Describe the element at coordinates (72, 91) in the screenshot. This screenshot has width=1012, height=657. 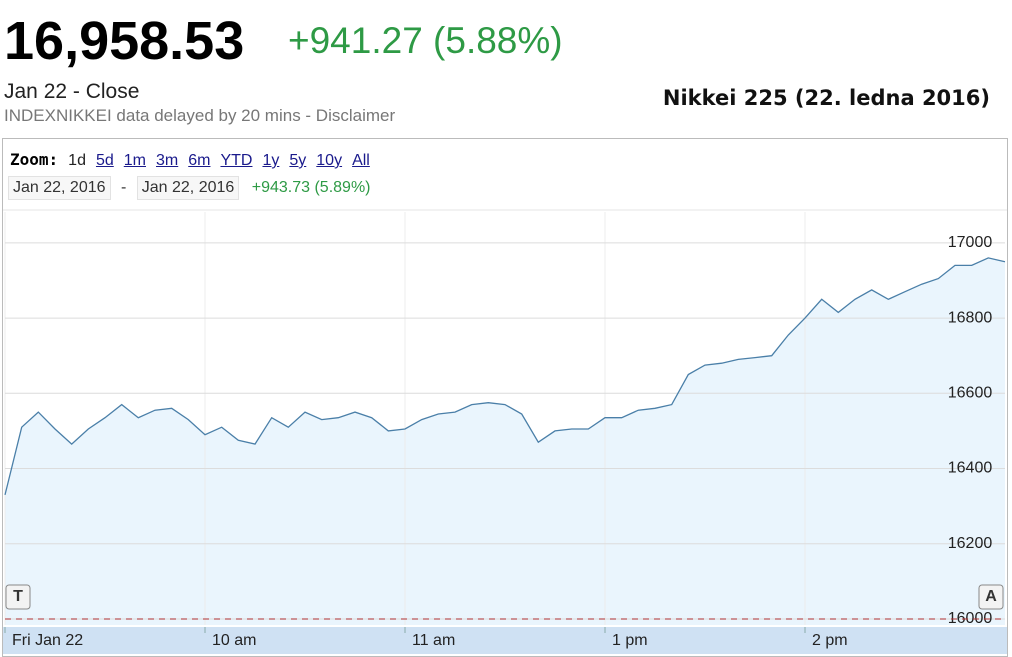
I see `close-label: Jan 22 - Close` at that location.